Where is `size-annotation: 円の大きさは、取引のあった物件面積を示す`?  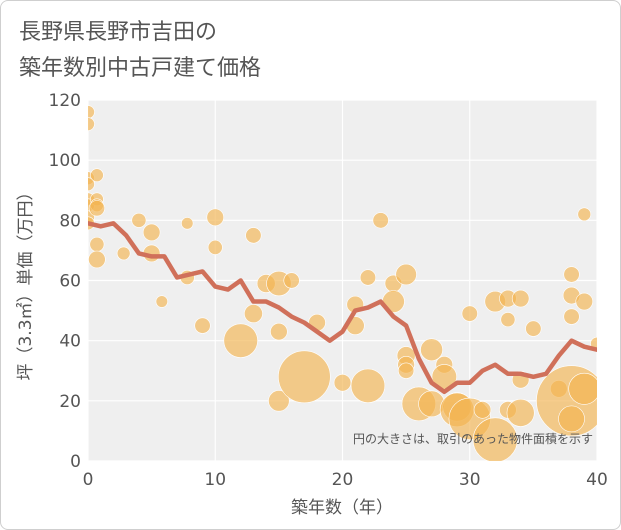 size-annotation: 円の大きさは、取引のあった物件面積を示す is located at coordinates (473, 438).